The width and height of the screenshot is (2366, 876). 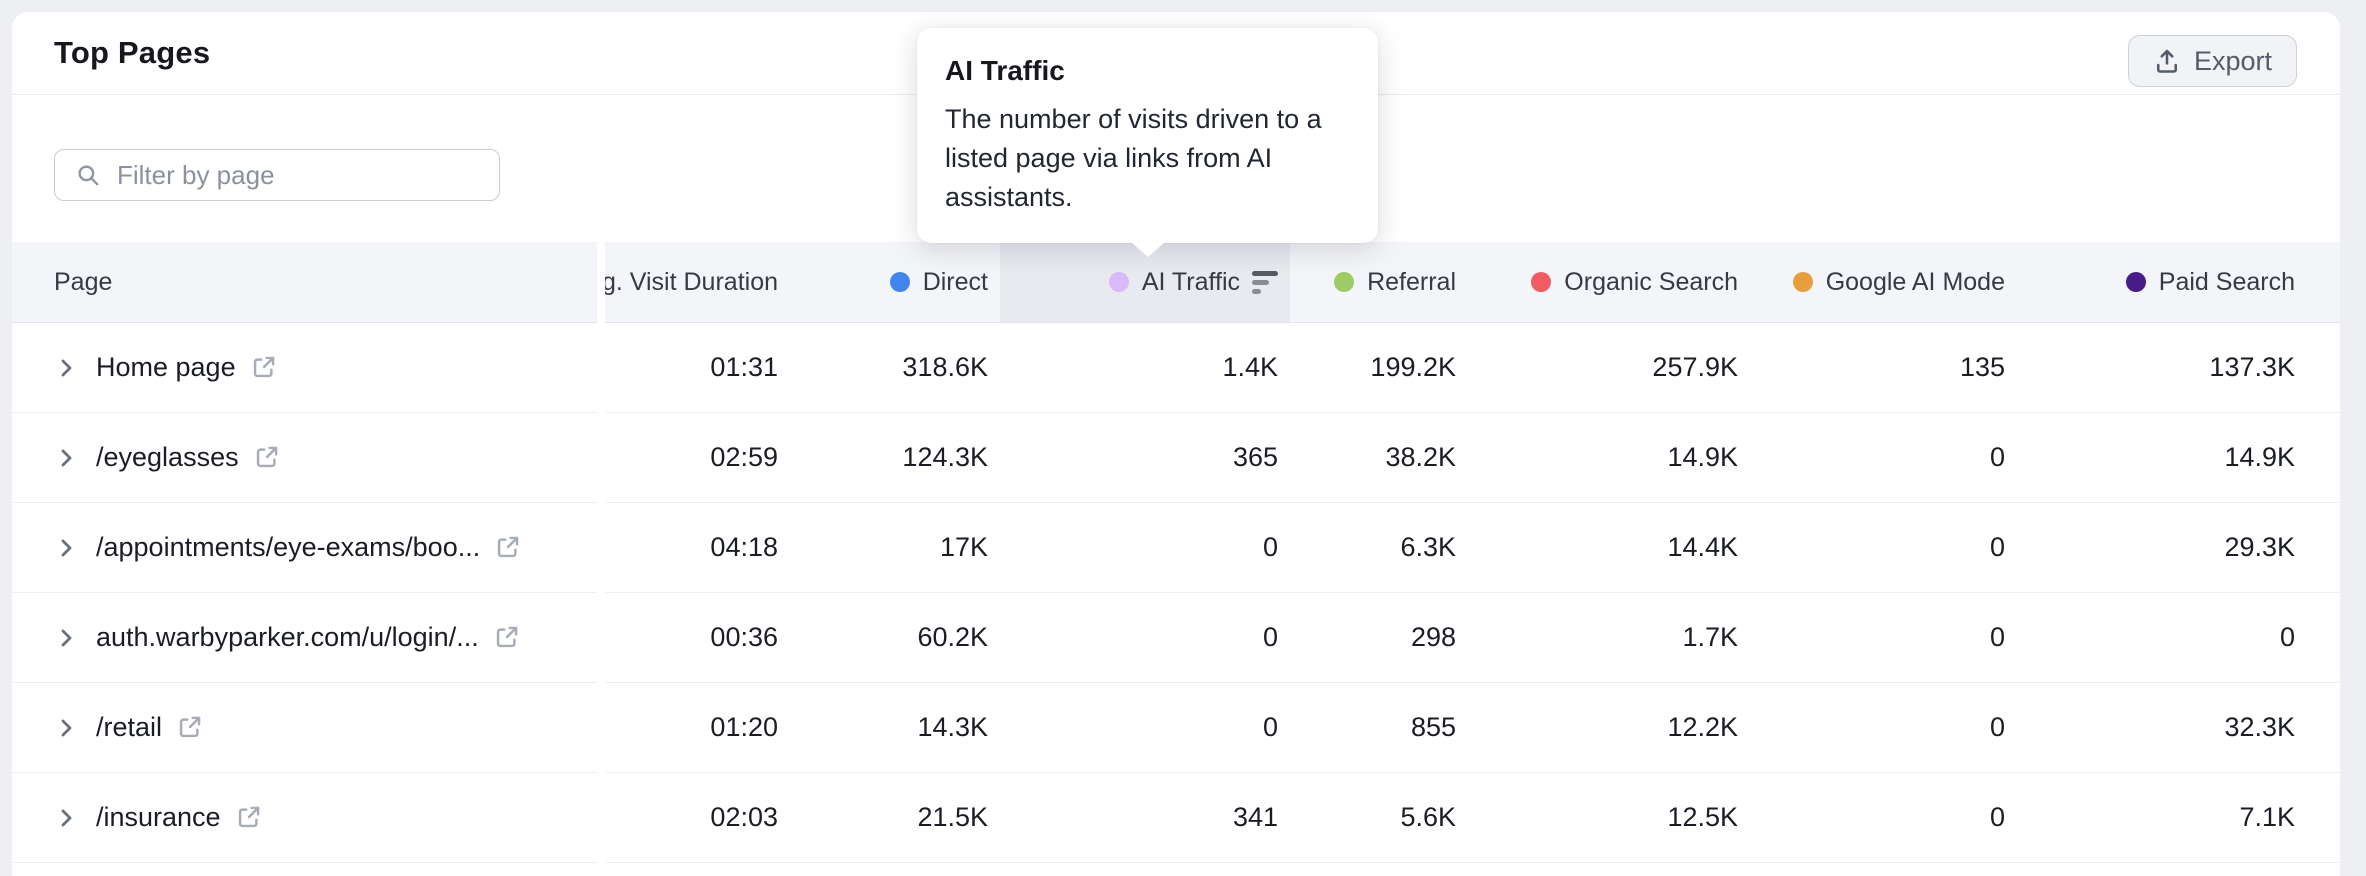 What do you see at coordinates (955, 281) in the screenshot?
I see `column-header-label: Direct` at bounding box center [955, 281].